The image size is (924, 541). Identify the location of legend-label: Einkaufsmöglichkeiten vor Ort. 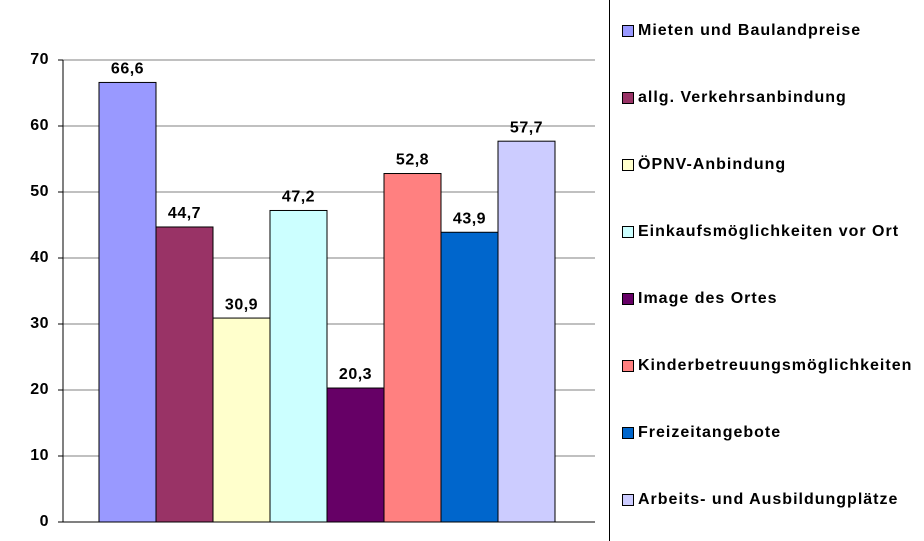
(769, 231).